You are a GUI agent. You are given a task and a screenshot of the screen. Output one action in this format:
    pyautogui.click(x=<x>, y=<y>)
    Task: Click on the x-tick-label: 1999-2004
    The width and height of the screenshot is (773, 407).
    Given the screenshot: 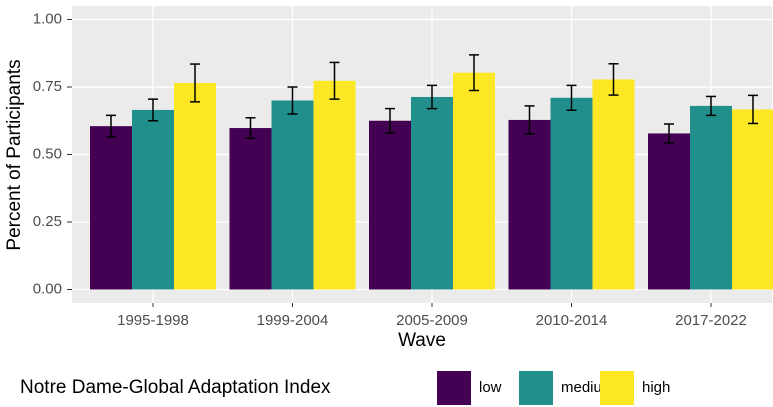 What is the action you would take?
    pyautogui.click(x=293, y=320)
    